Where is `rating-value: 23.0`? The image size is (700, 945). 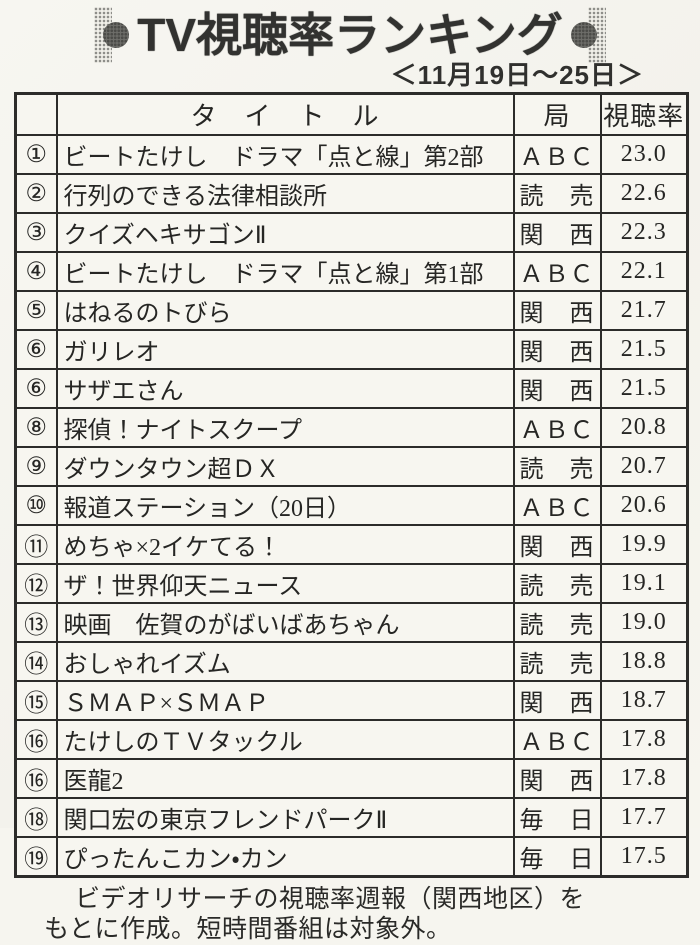 rating-value: 23.0 is located at coordinates (644, 154).